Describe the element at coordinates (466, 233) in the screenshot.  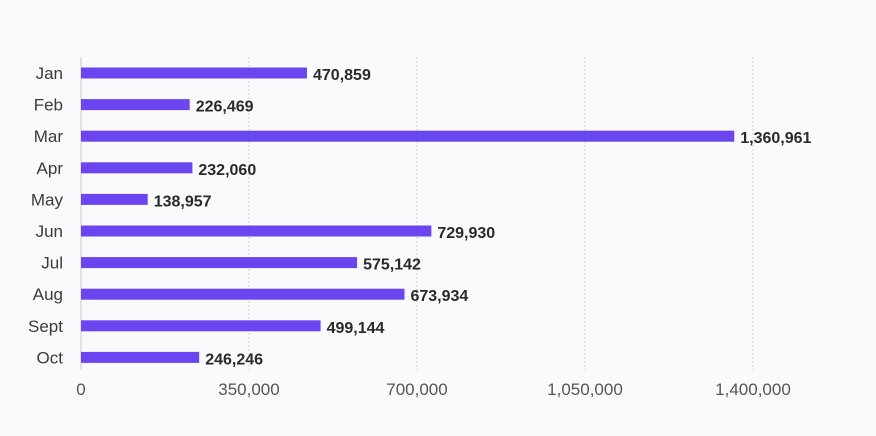
I see `data-label: 729,930` at that location.